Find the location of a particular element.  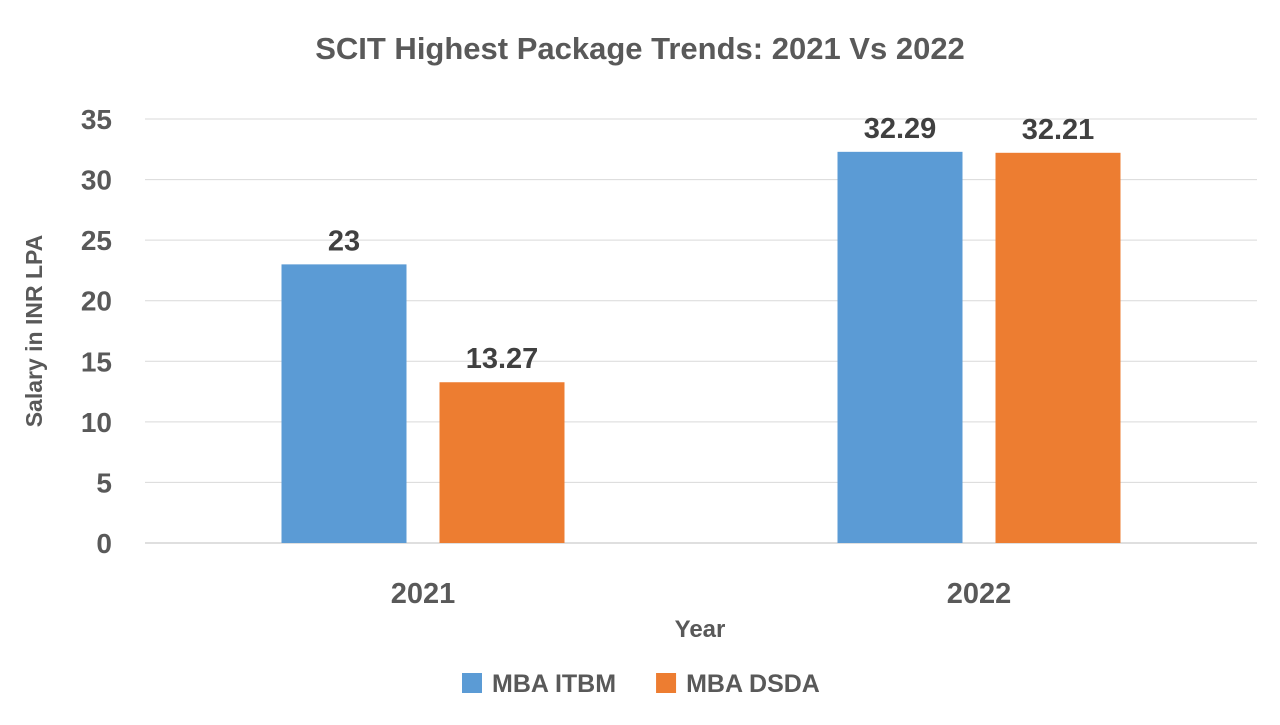

data-label: 32.21 is located at coordinates (1058, 130).